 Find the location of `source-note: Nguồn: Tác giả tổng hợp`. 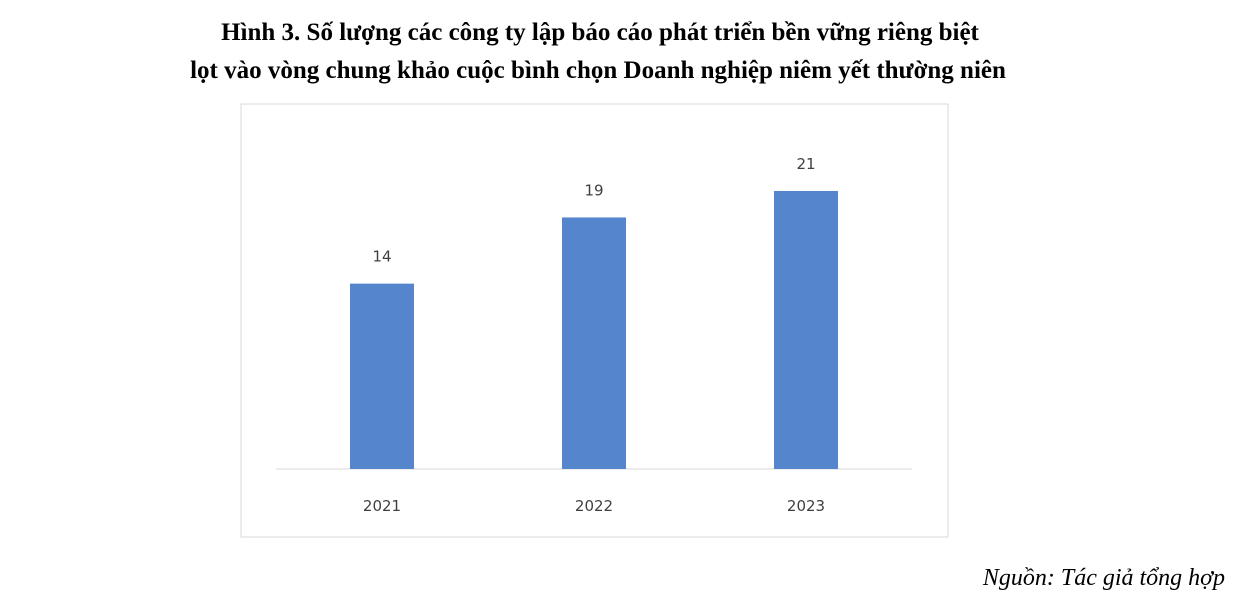

source-note: Nguồn: Tác giả tổng hợp is located at coordinates (1103, 578).